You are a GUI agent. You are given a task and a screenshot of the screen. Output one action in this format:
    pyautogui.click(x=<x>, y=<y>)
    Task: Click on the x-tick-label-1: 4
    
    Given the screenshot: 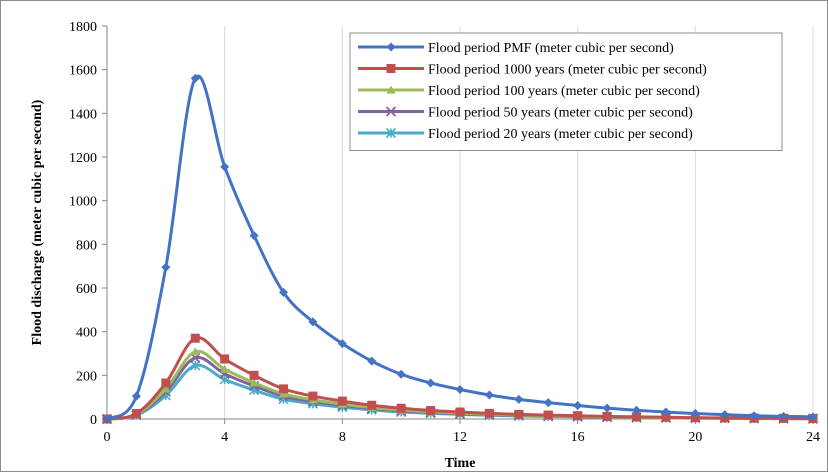 What is the action you would take?
    pyautogui.click(x=224, y=437)
    